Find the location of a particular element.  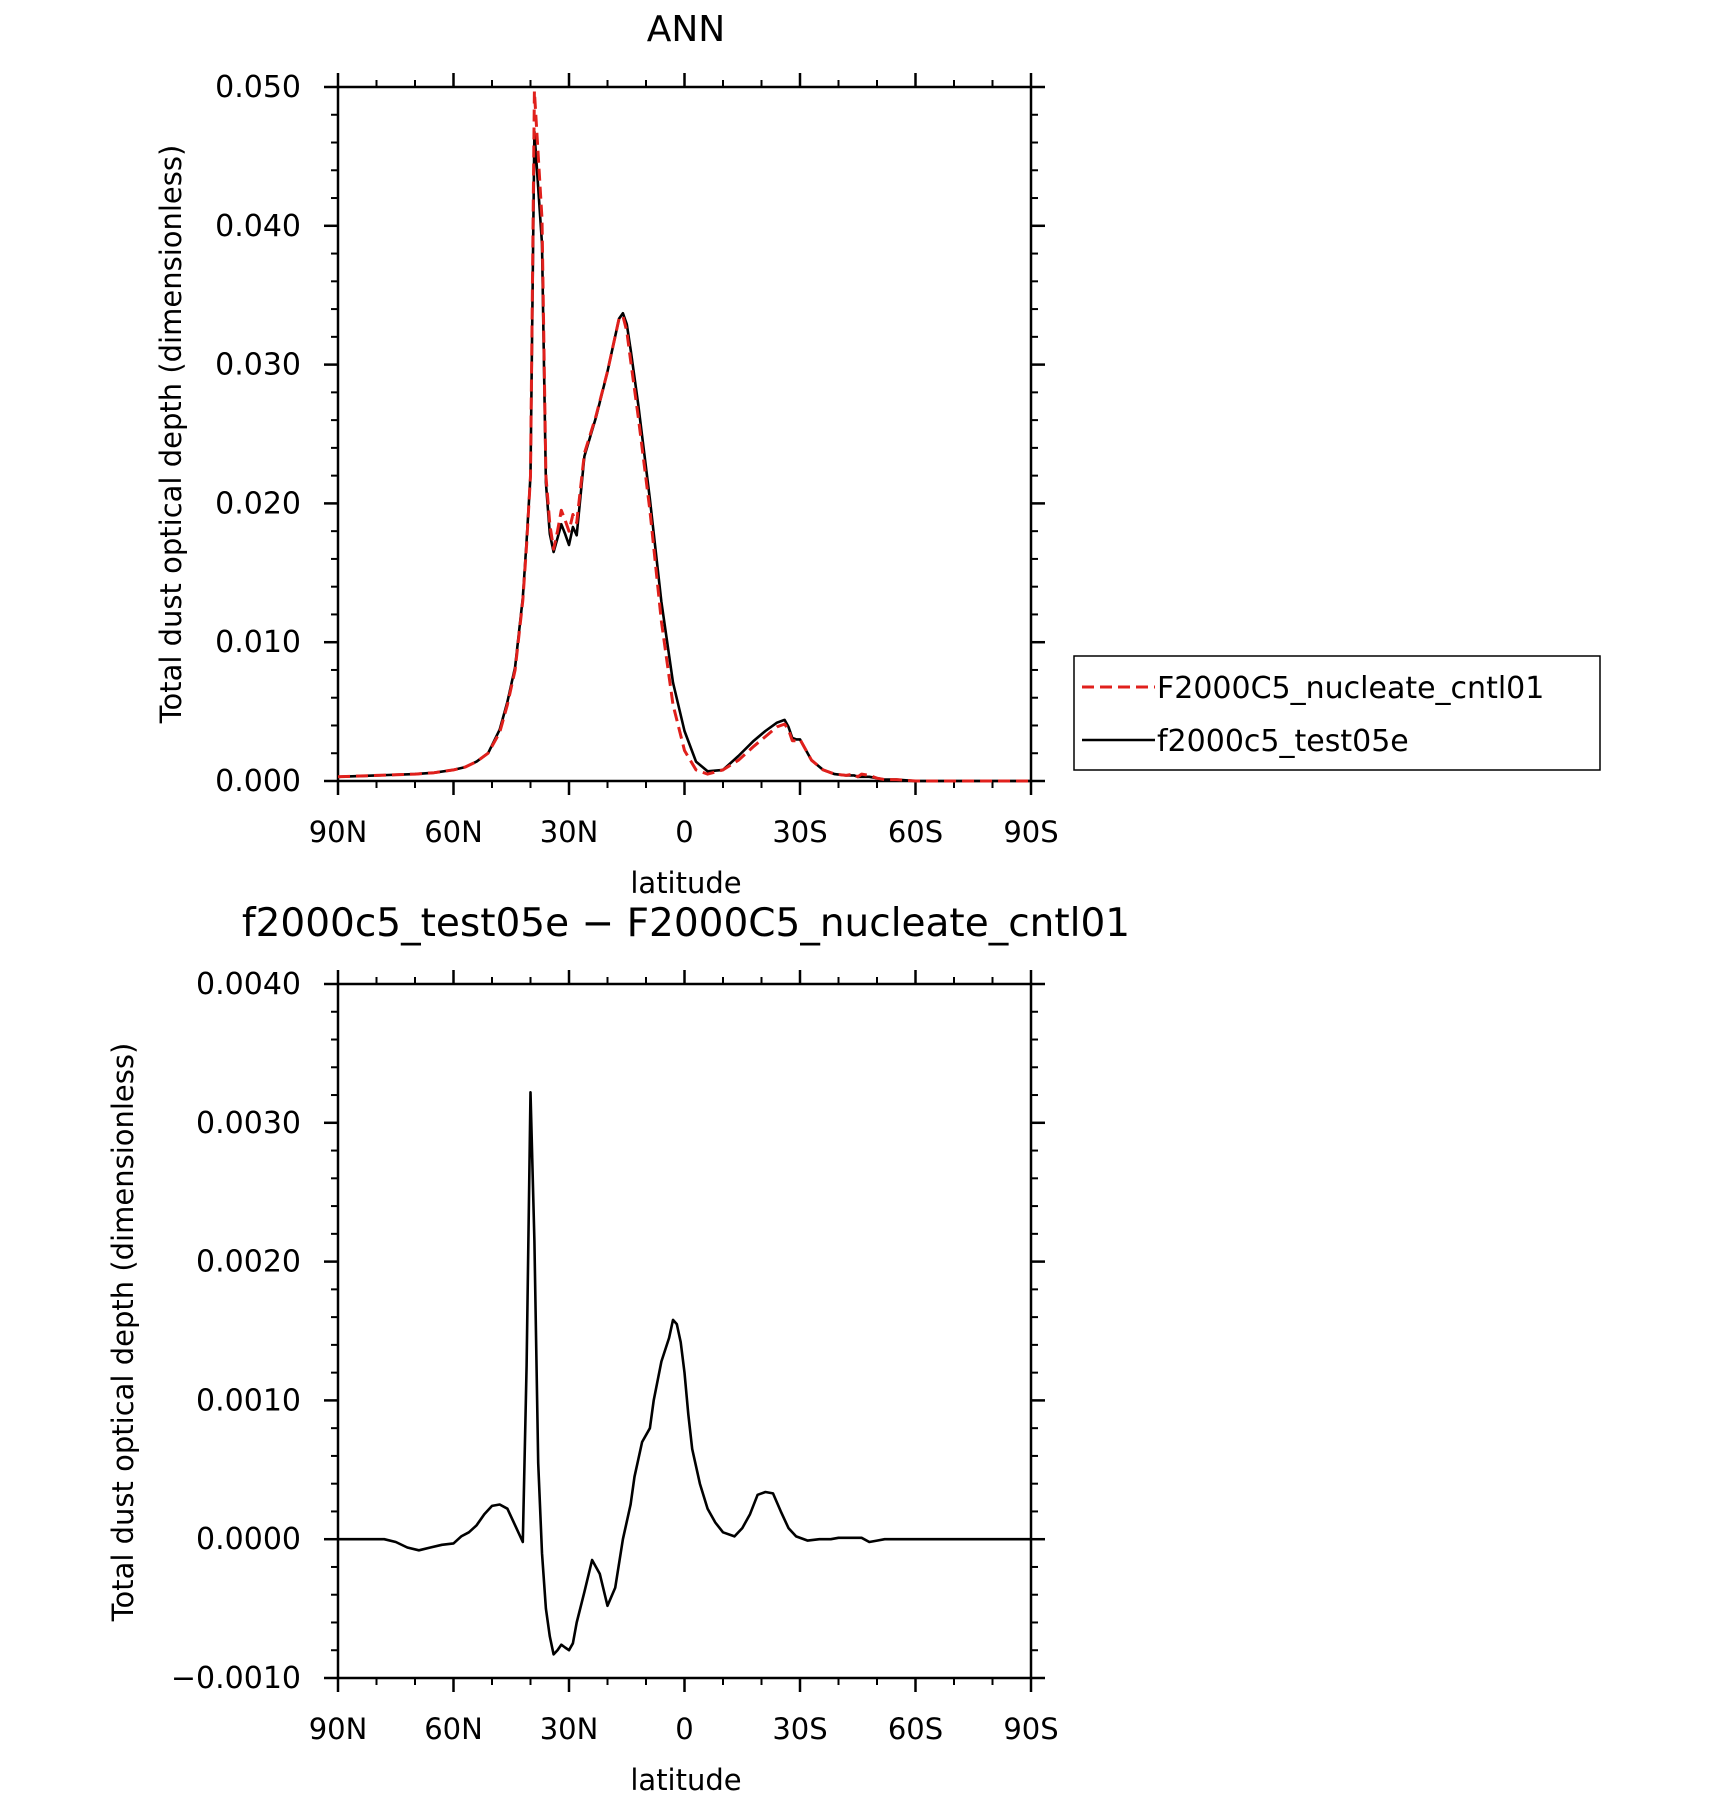

y-tick-label: 0.000 is located at coordinates (258, 781).